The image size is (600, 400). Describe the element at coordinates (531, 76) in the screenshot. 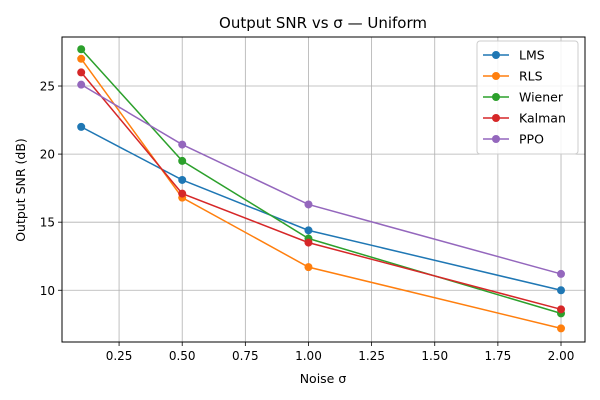

I see `legend-label: RLS` at that location.